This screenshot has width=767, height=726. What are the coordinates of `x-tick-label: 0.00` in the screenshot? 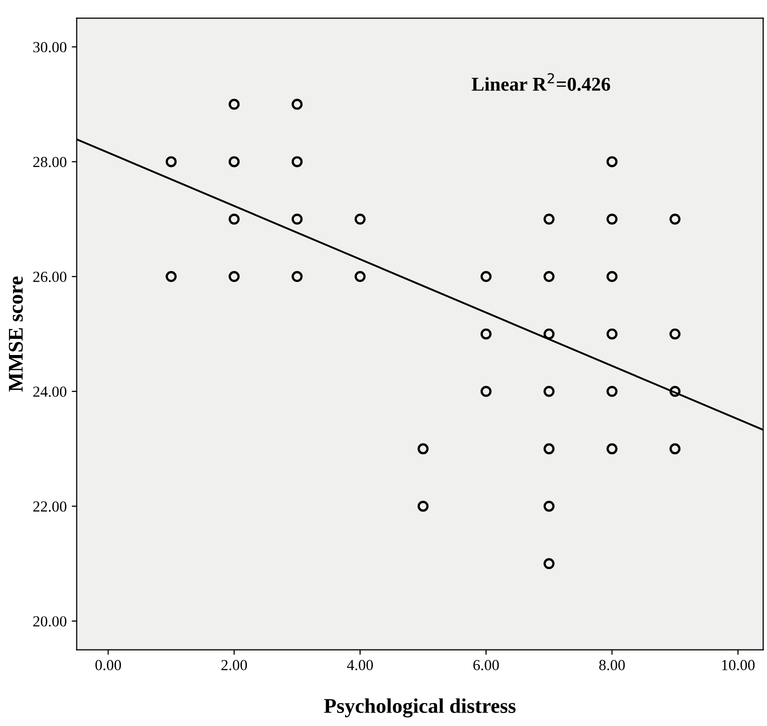 It's located at (108, 665).